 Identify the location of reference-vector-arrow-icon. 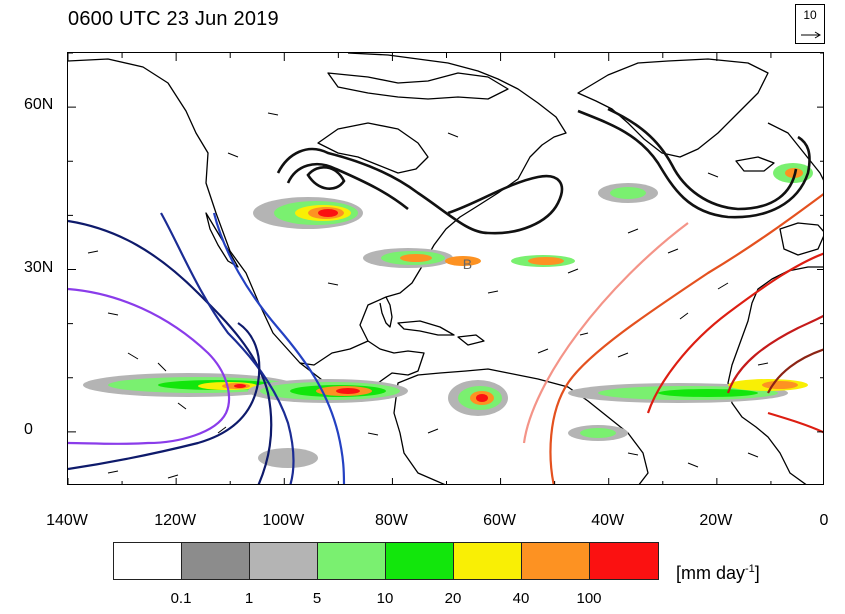
(811, 35).